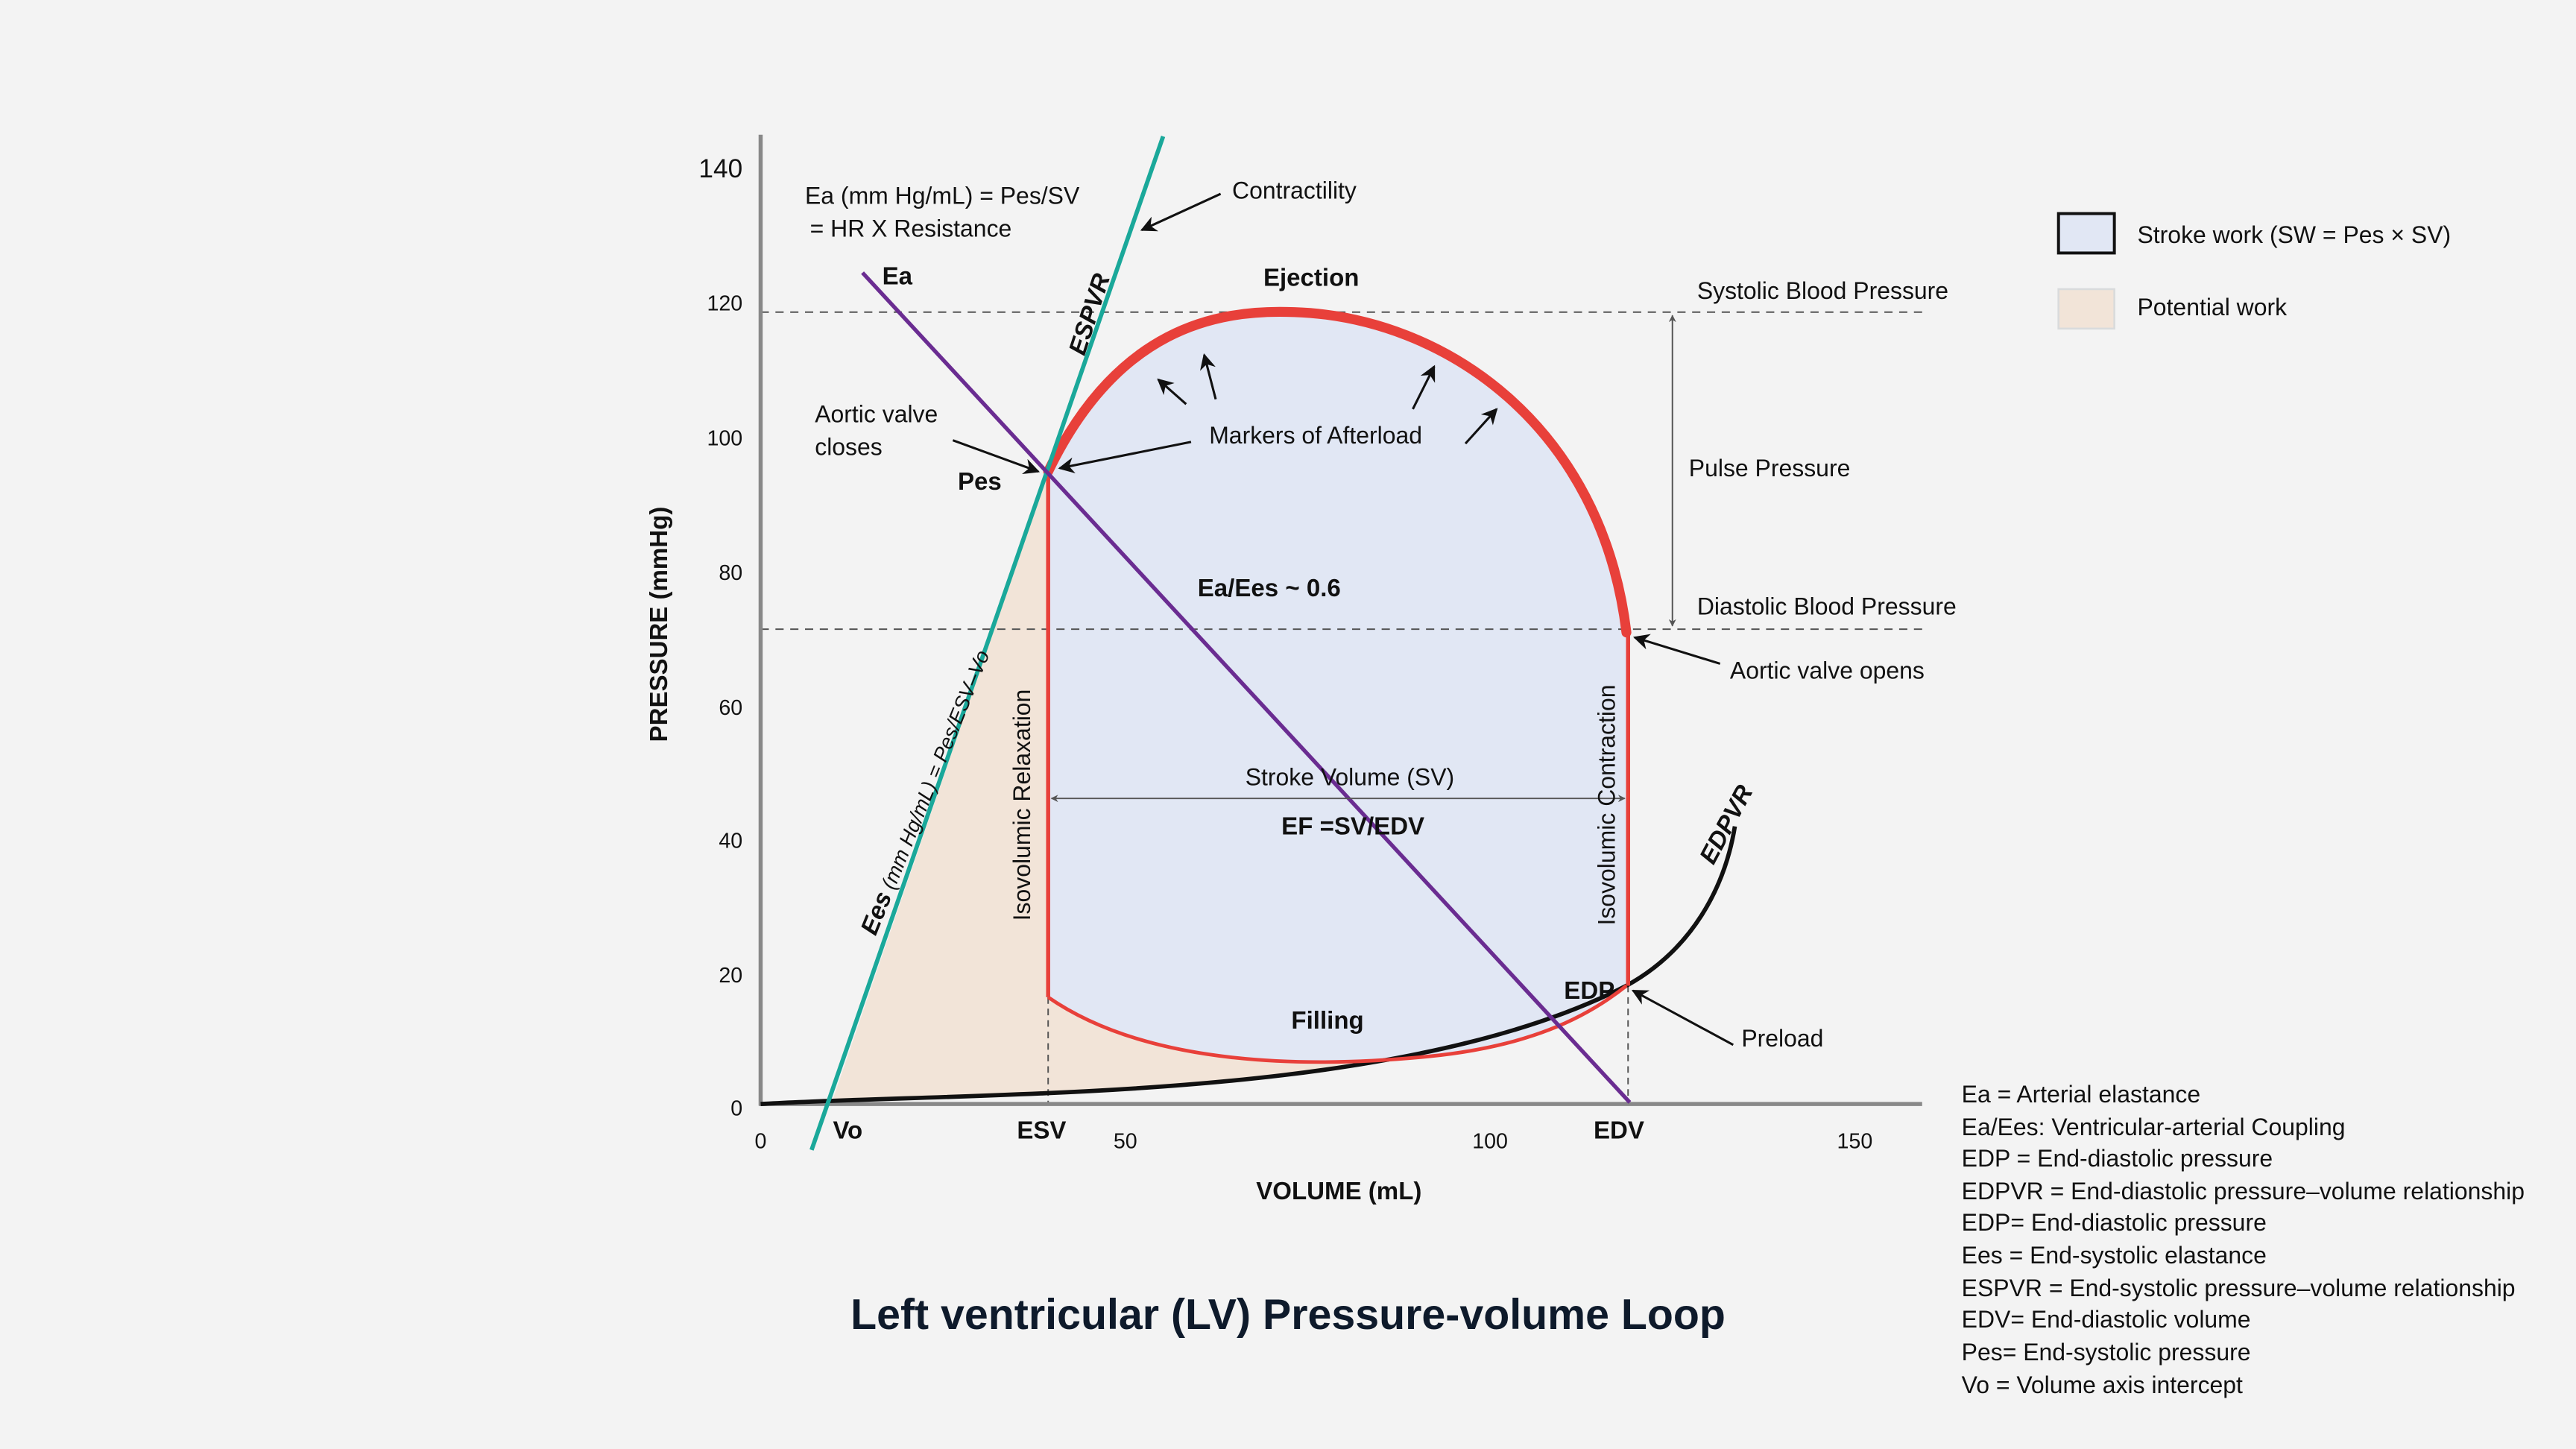  Describe the element at coordinates (1311, 278) in the screenshot. I see `ejection-label: Ejection` at that location.